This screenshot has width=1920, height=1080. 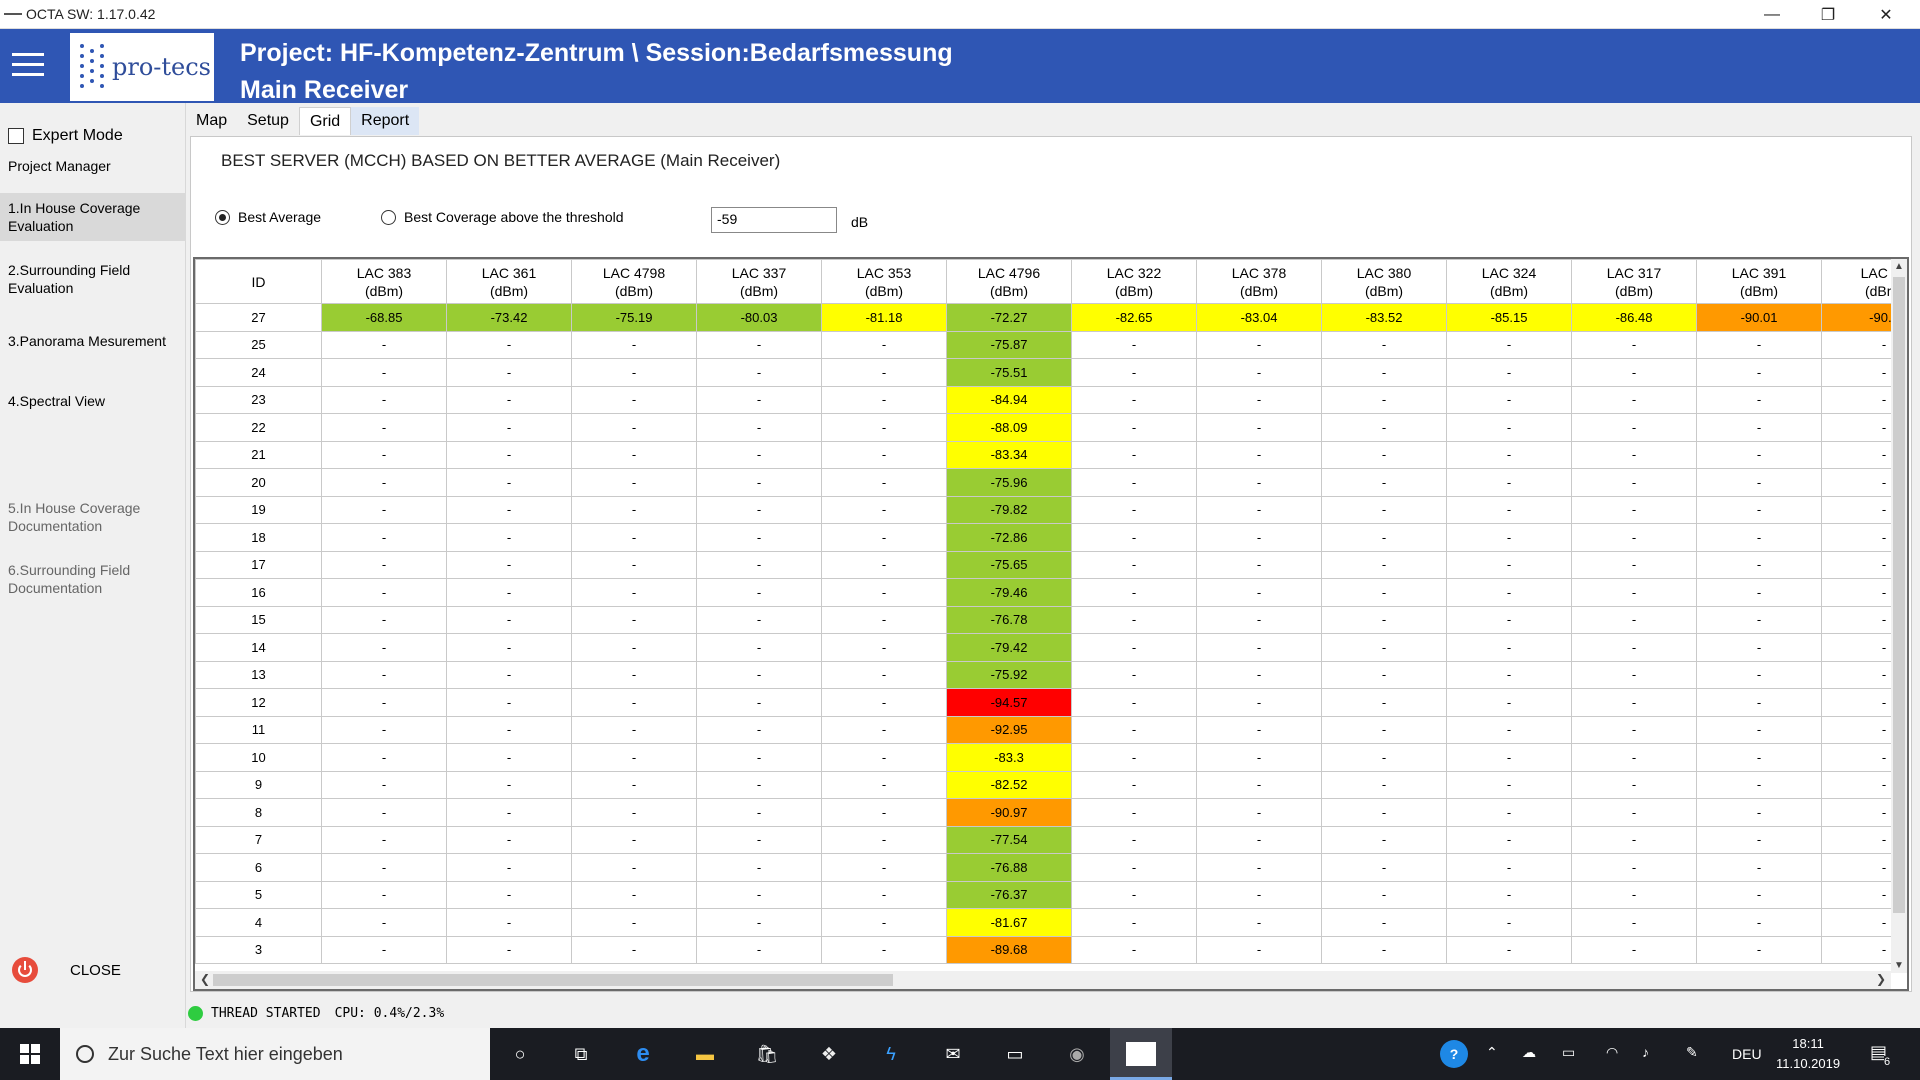 I want to click on grid-cell: -75.51, so click(x=1009, y=372).